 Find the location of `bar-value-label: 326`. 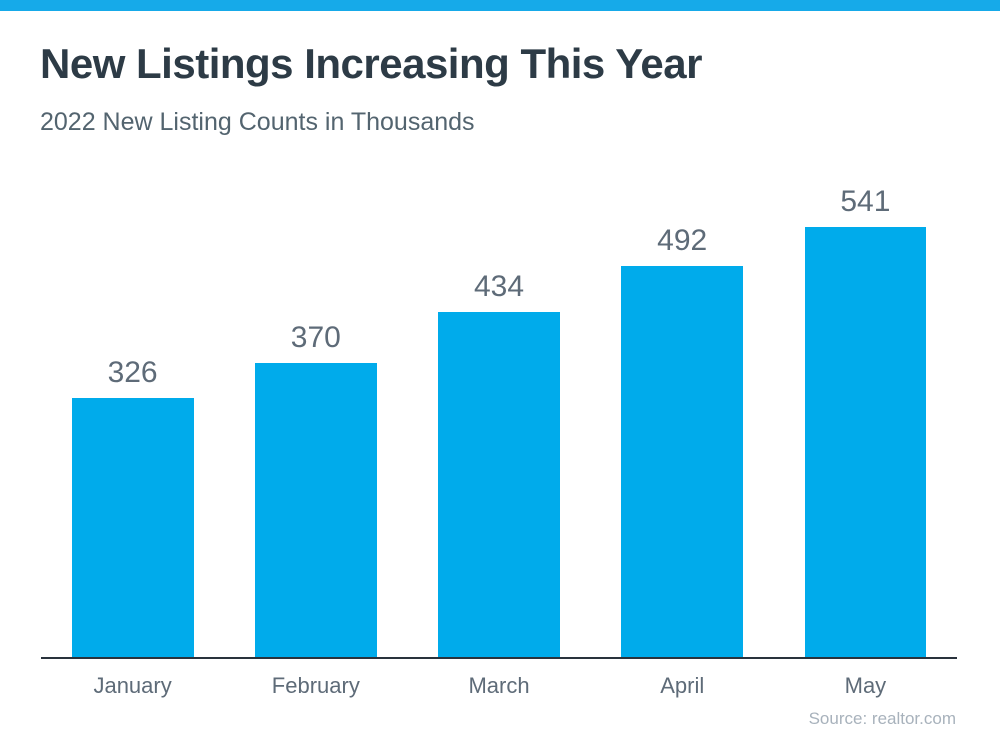

bar-value-label: 326 is located at coordinates (132, 372).